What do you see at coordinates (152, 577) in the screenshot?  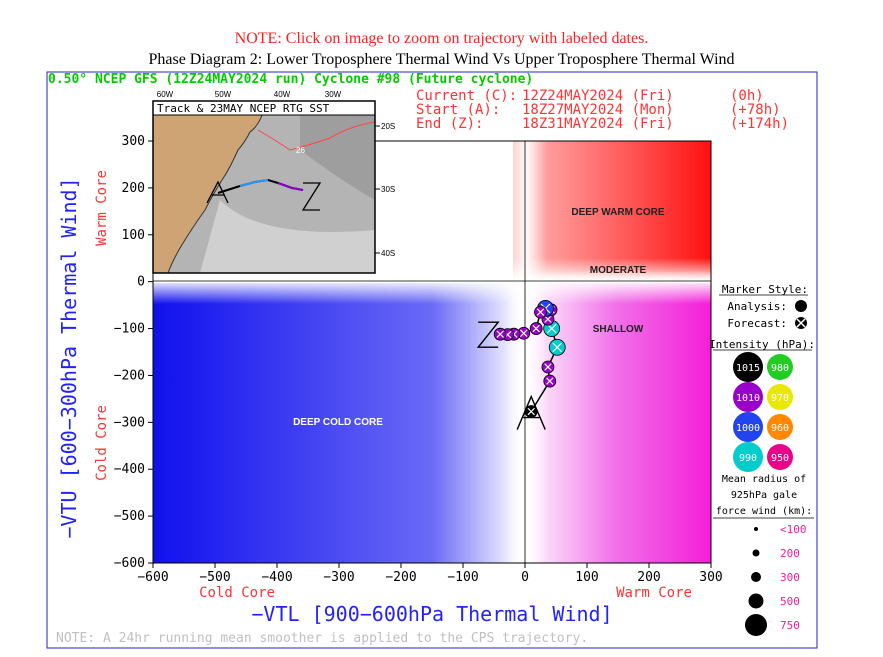 I see `x-tick-label: −600` at bounding box center [152, 577].